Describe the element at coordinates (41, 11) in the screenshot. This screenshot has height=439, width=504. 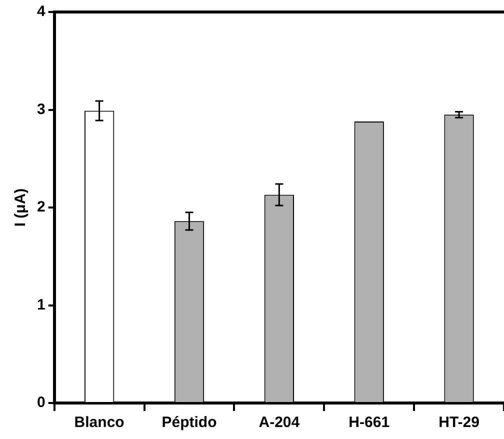
I see `y-tick-label: 4` at that location.